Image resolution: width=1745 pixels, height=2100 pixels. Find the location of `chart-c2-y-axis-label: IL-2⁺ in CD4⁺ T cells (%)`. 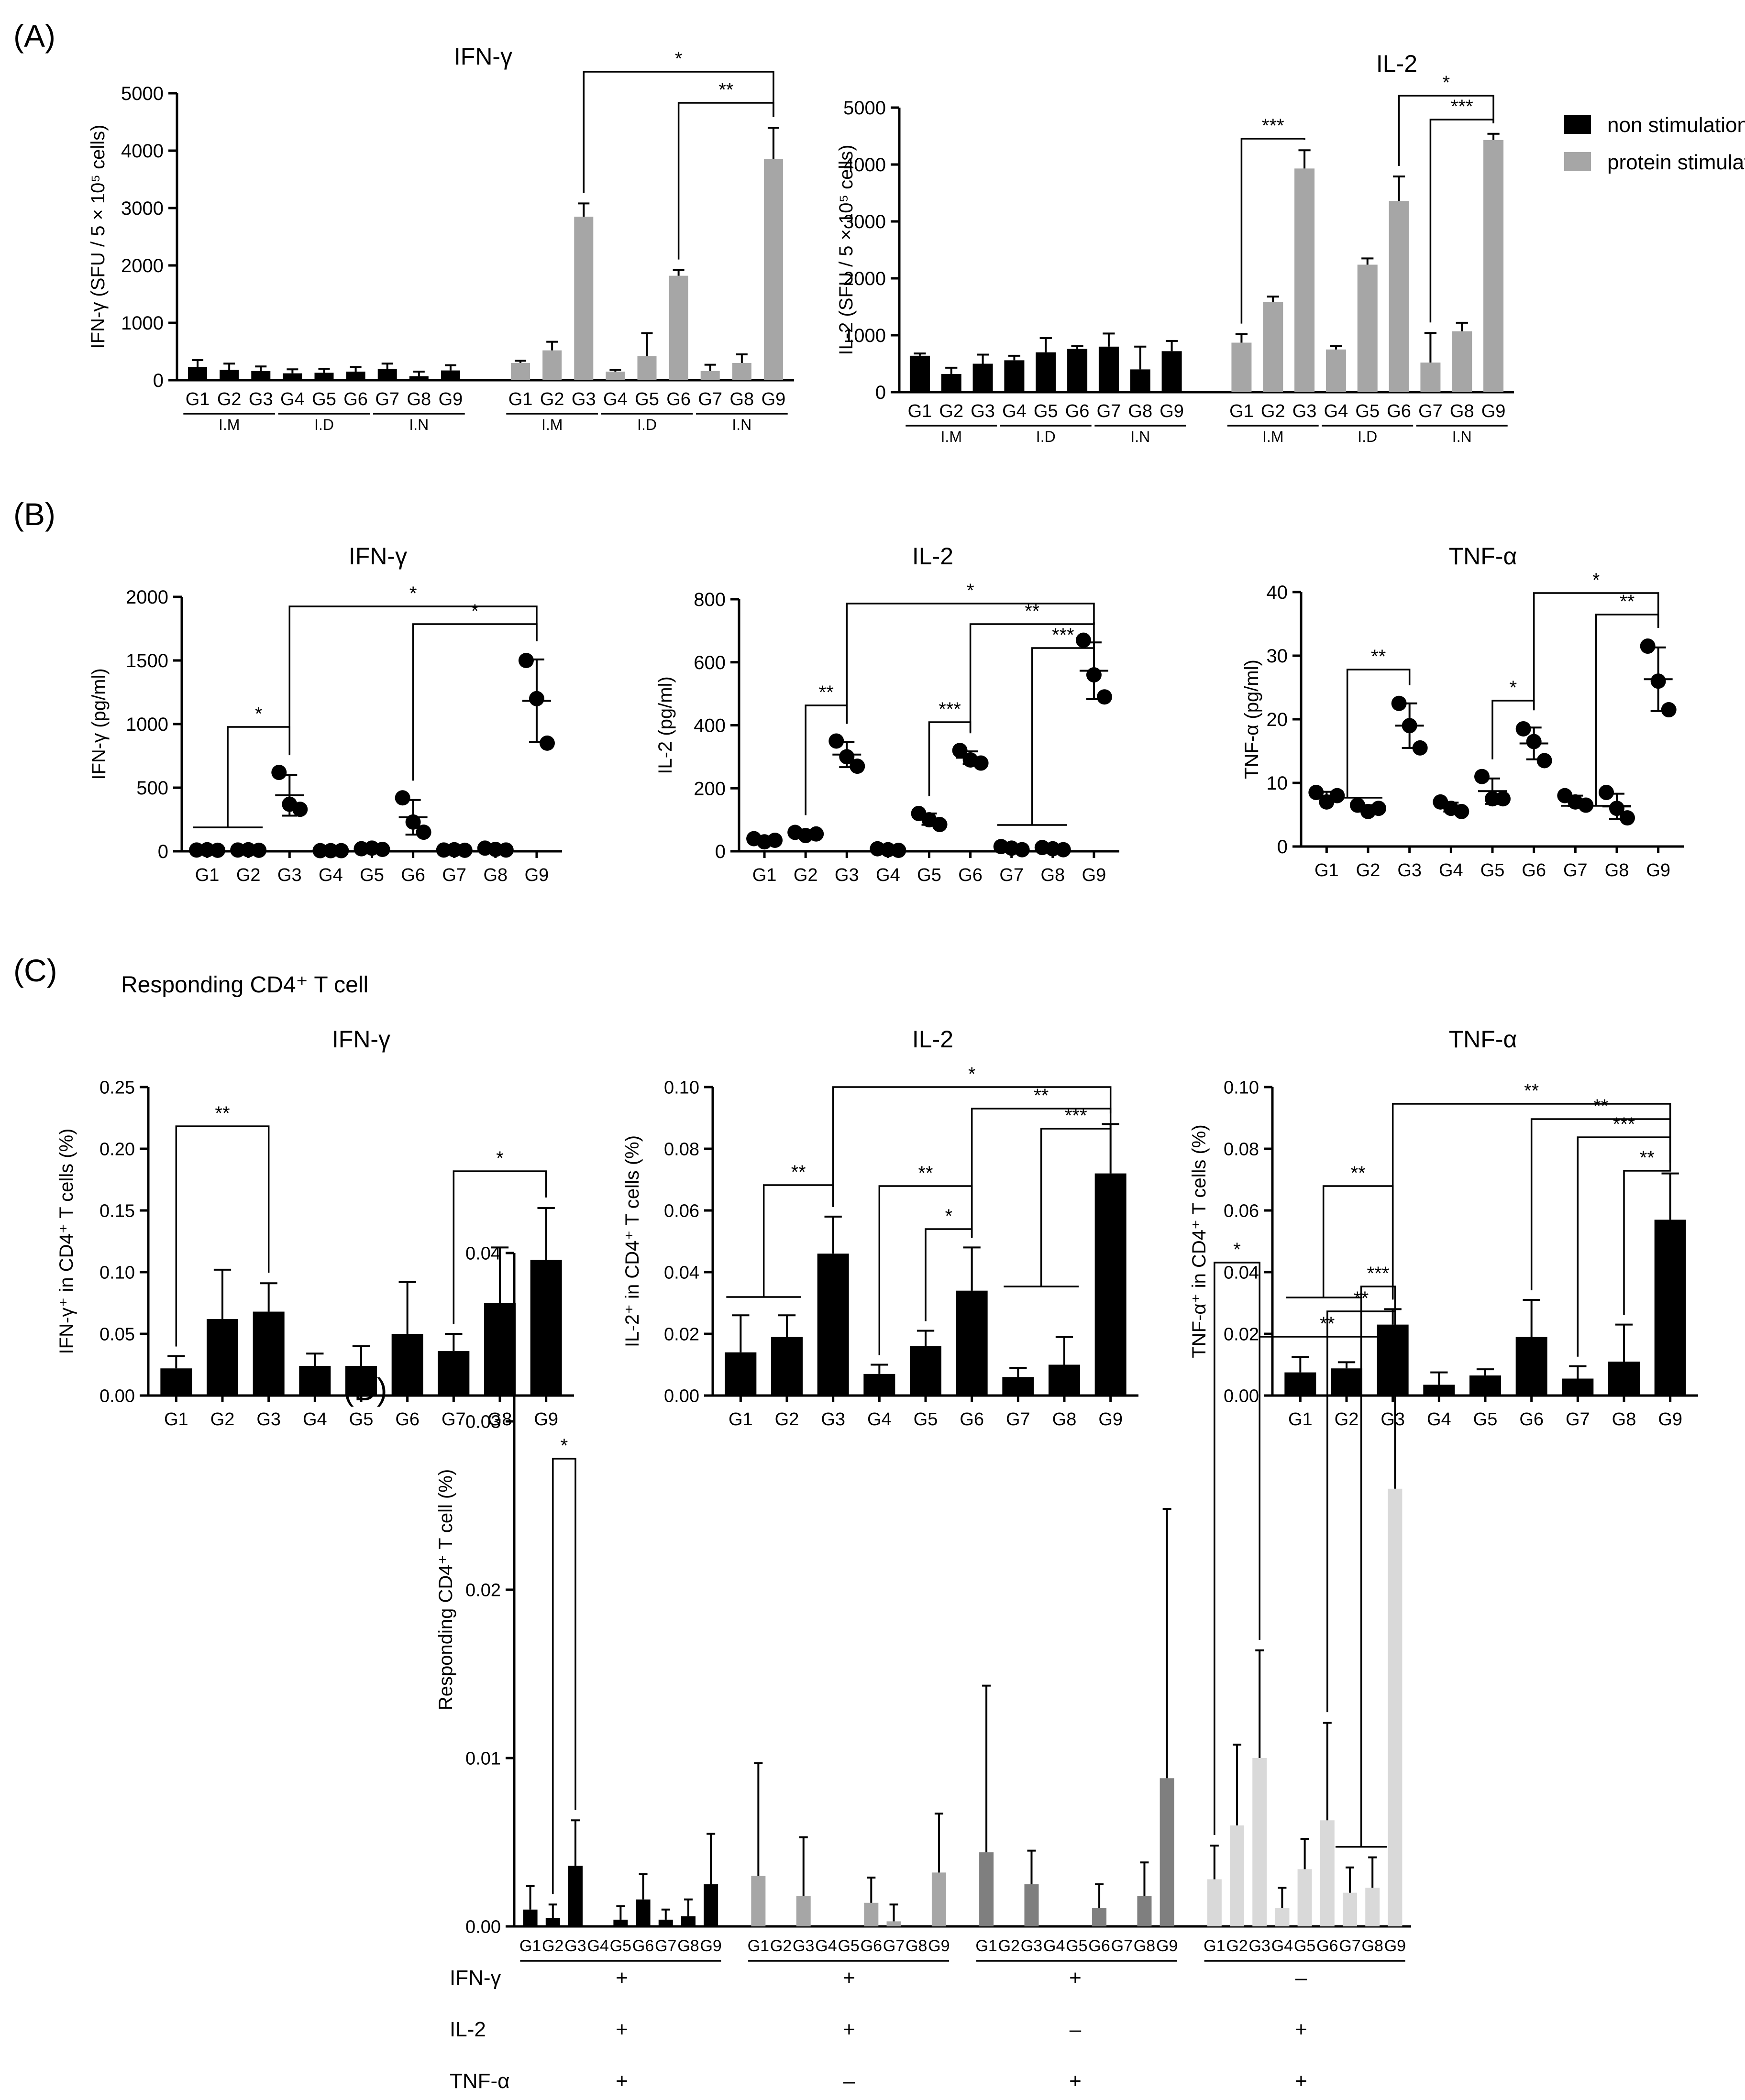

chart-c2-y-axis-label: IL-2⁺ in CD4⁺ T cells (%) is located at coordinates (632, 1241).